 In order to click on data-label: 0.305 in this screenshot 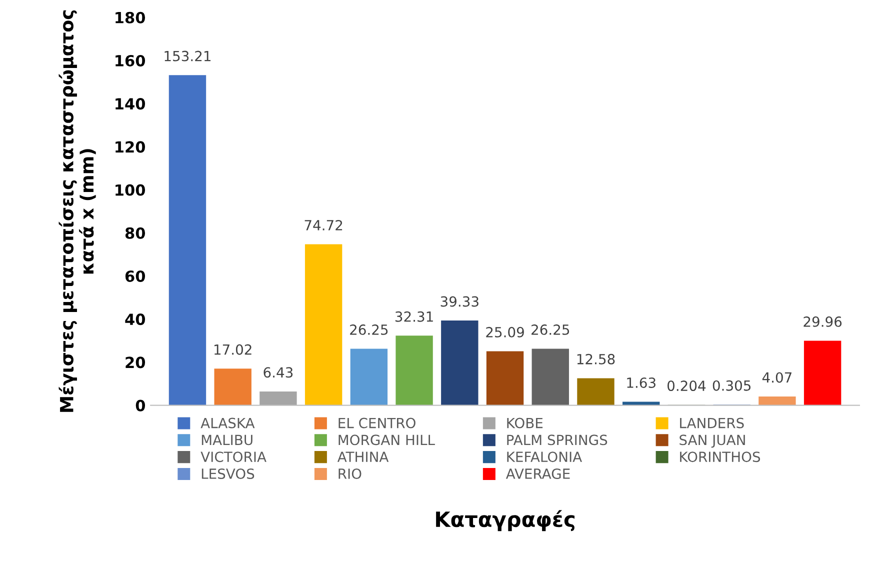, I will do `click(731, 385)`.